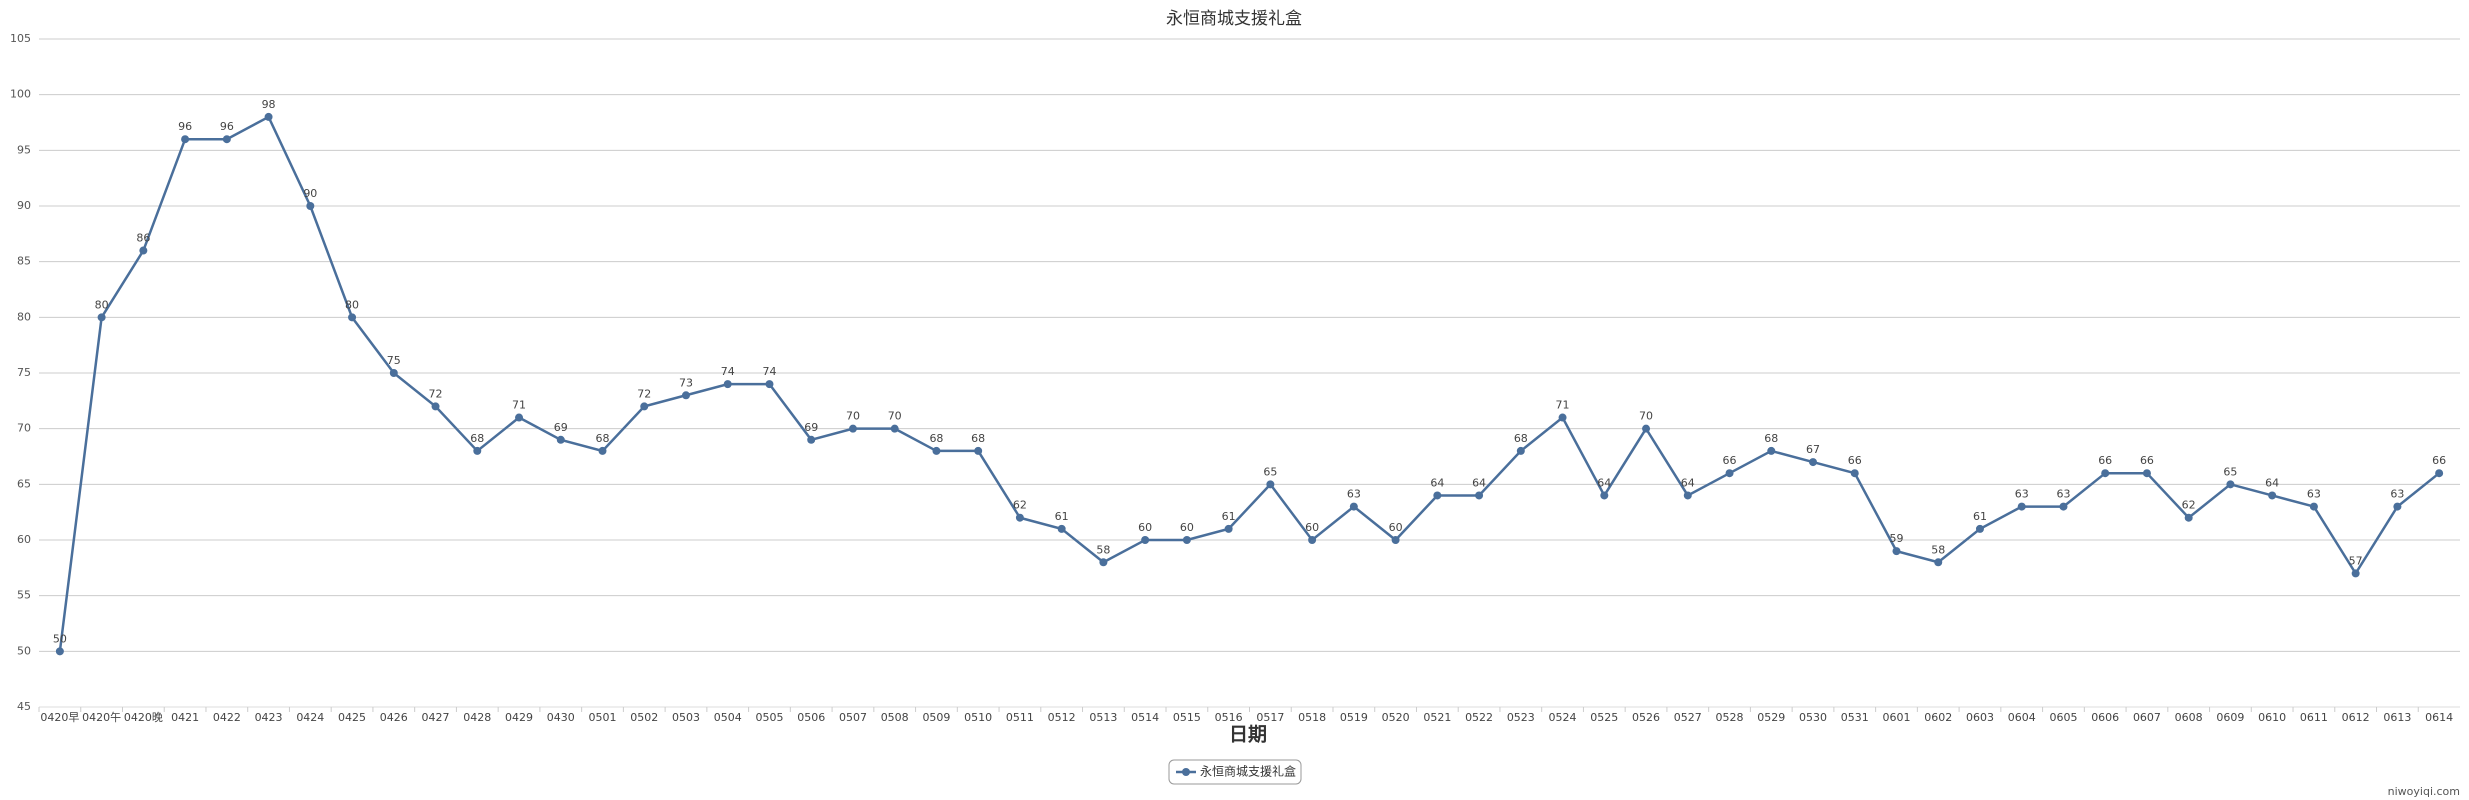 The image size is (2469, 800). Describe the element at coordinates (895, 717) in the screenshot. I see `x-tick-label: 0508` at that location.